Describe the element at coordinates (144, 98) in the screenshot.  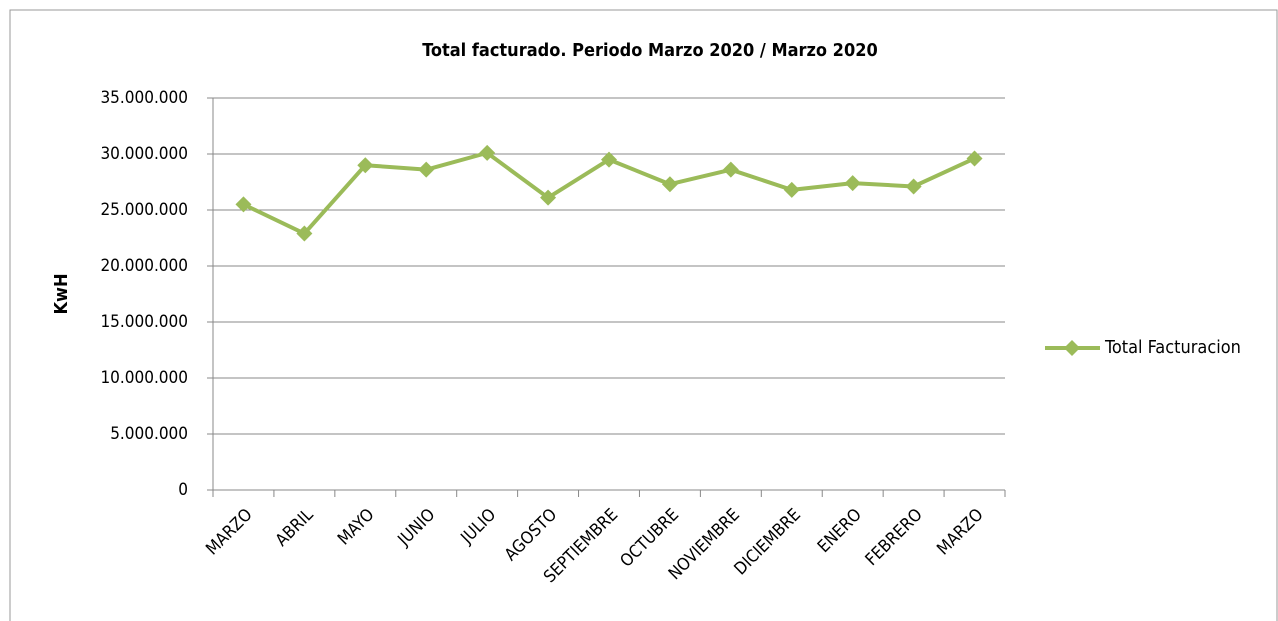
I see `y-tick-label: 35.000.000` at that location.